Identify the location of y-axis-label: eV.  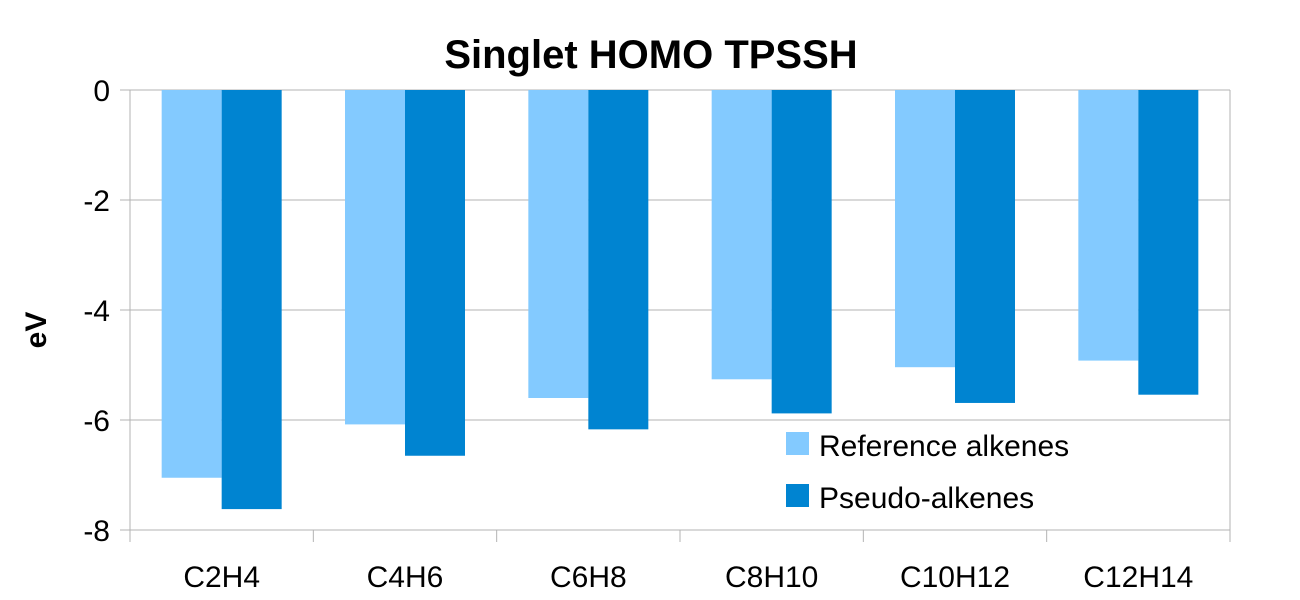
(36, 330).